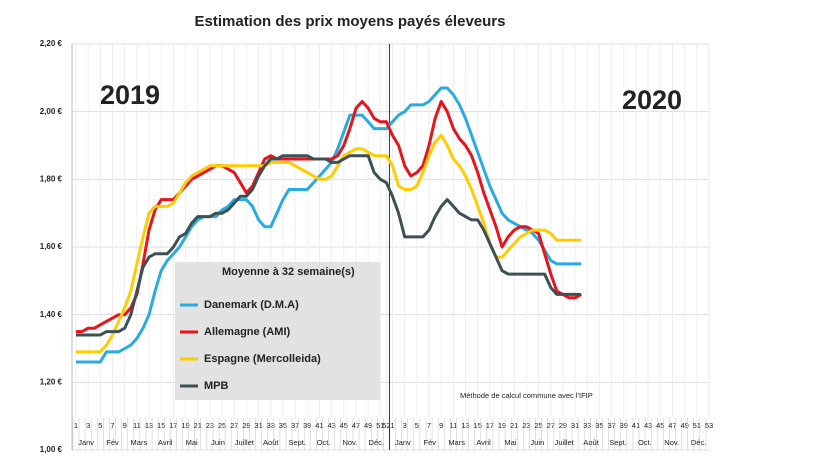 This screenshot has height=461, width=820. Describe the element at coordinates (526, 395) in the screenshot. I see `note: Méthode de calcul commune avec l'IFIP` at that location.